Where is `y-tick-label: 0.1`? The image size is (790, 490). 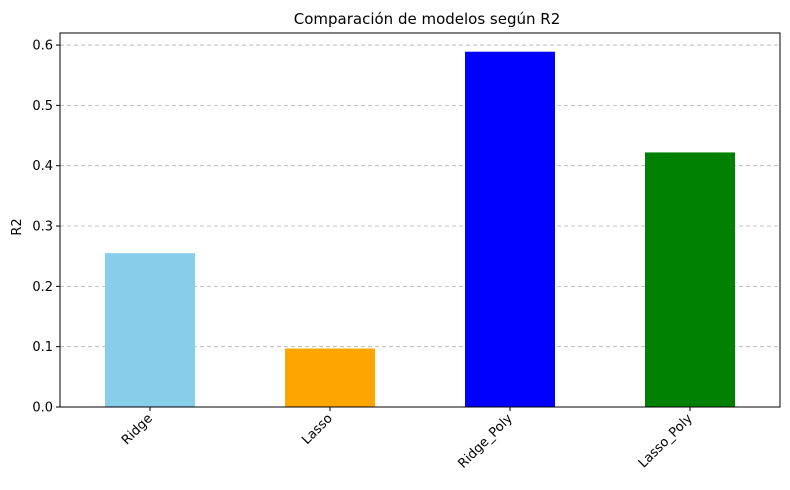 y-tick-label: 0.1 is located at coordinates (42, 347).